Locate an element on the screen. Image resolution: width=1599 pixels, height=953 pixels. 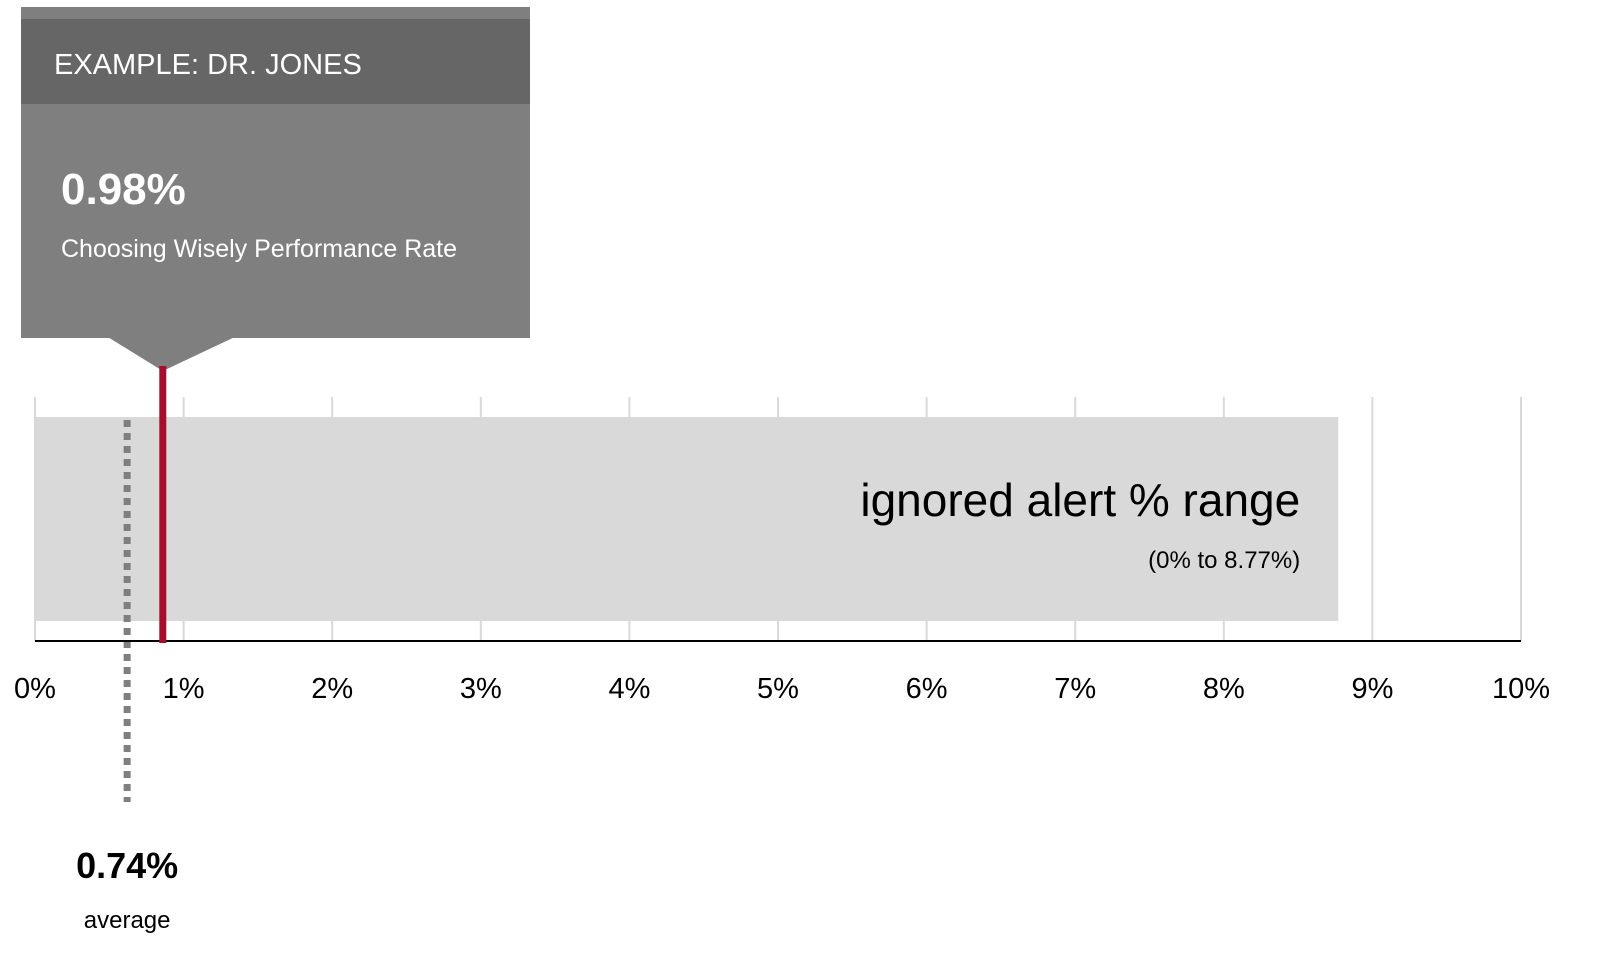
x-axis-tick-labels: 0% 1% 2% 3% 4% 5% 6% 7% 8% 9% 10% is located at coordinates (782, 689).